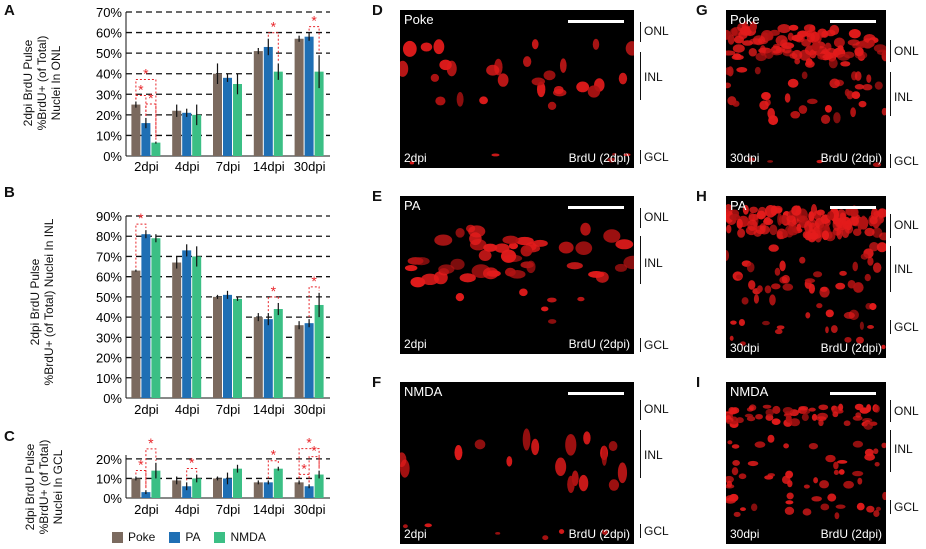  I want to click on brdu-signal, so click(519, 273).